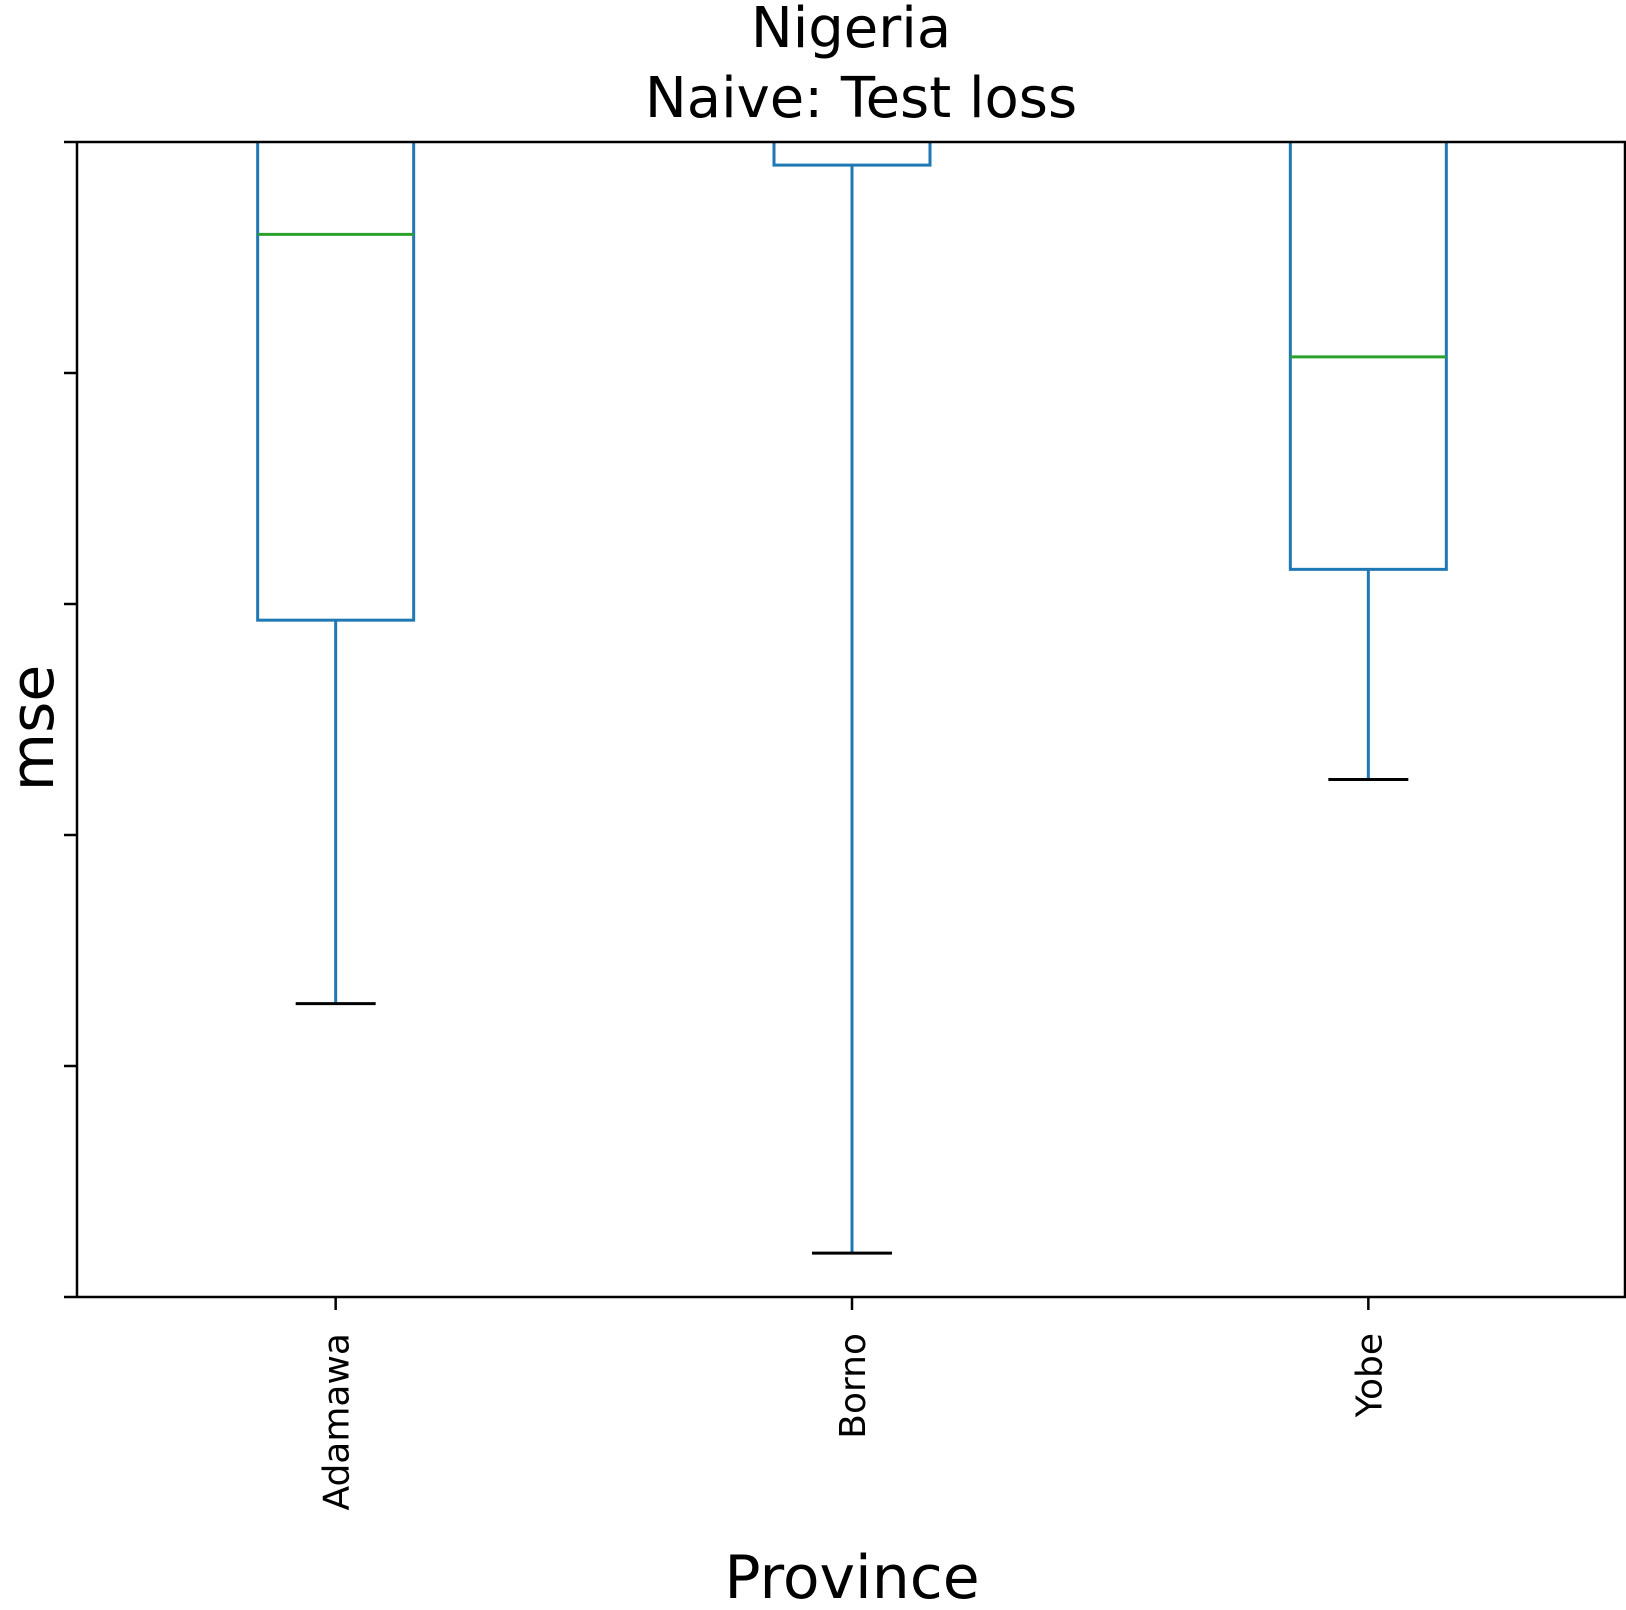  I want to click on chart-title-line-1: Nigeria, so click(851, 30).